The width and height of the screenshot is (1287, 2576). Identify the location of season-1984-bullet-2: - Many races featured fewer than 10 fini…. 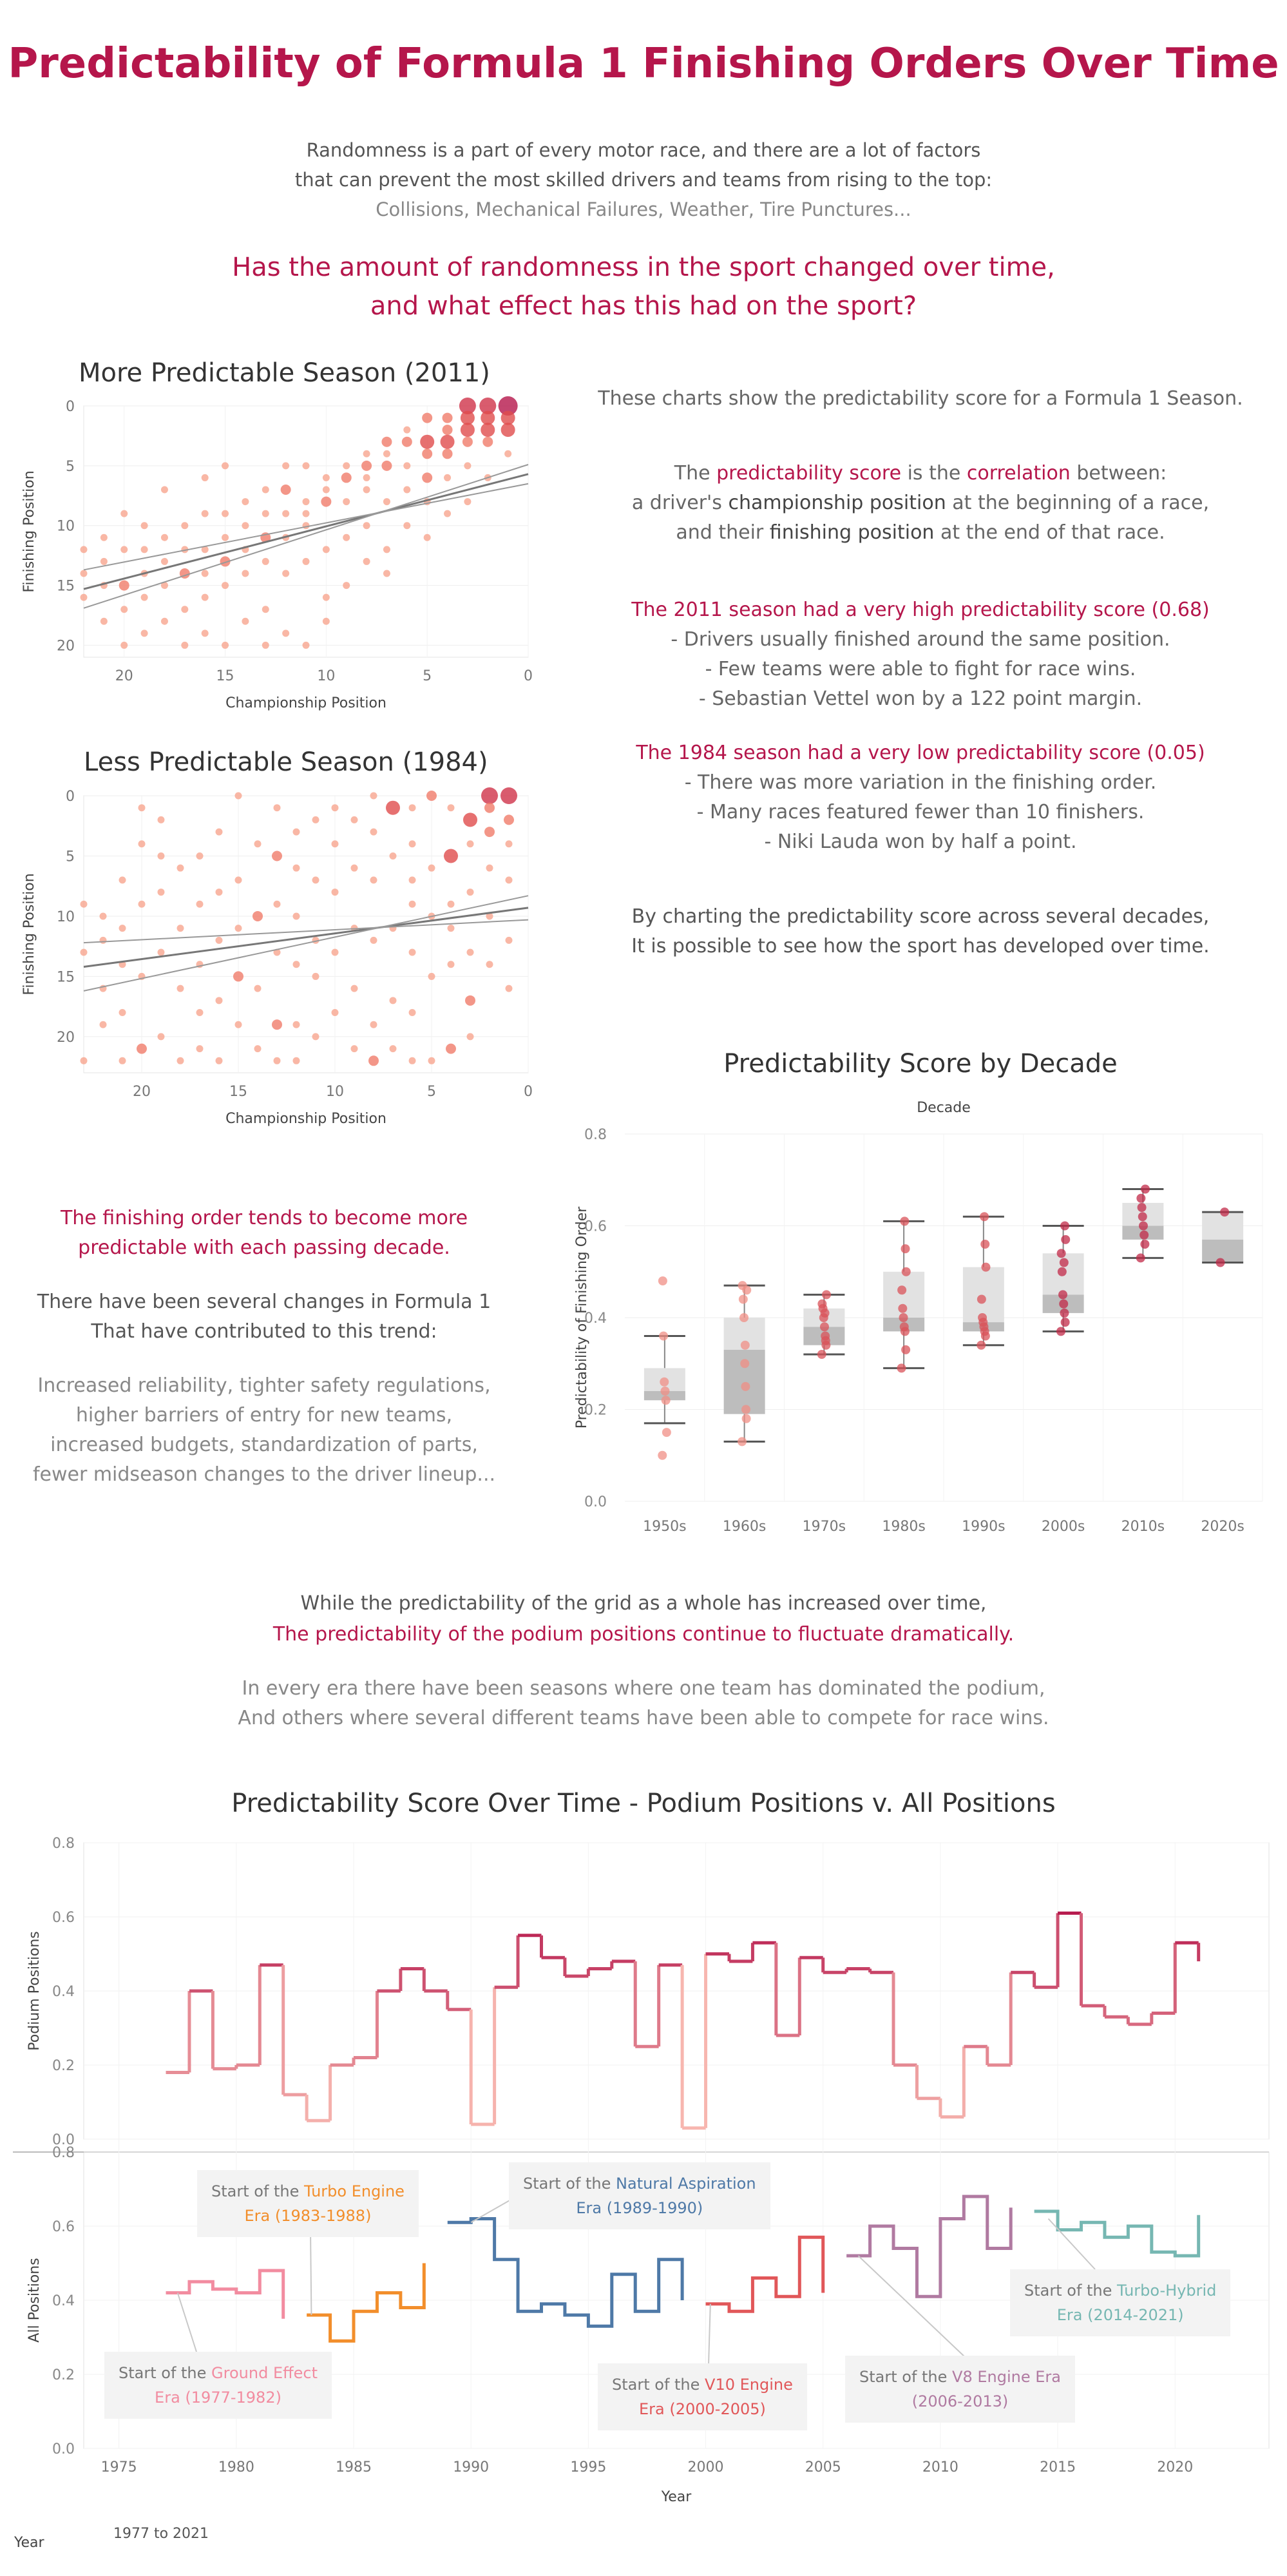
(920, 812).